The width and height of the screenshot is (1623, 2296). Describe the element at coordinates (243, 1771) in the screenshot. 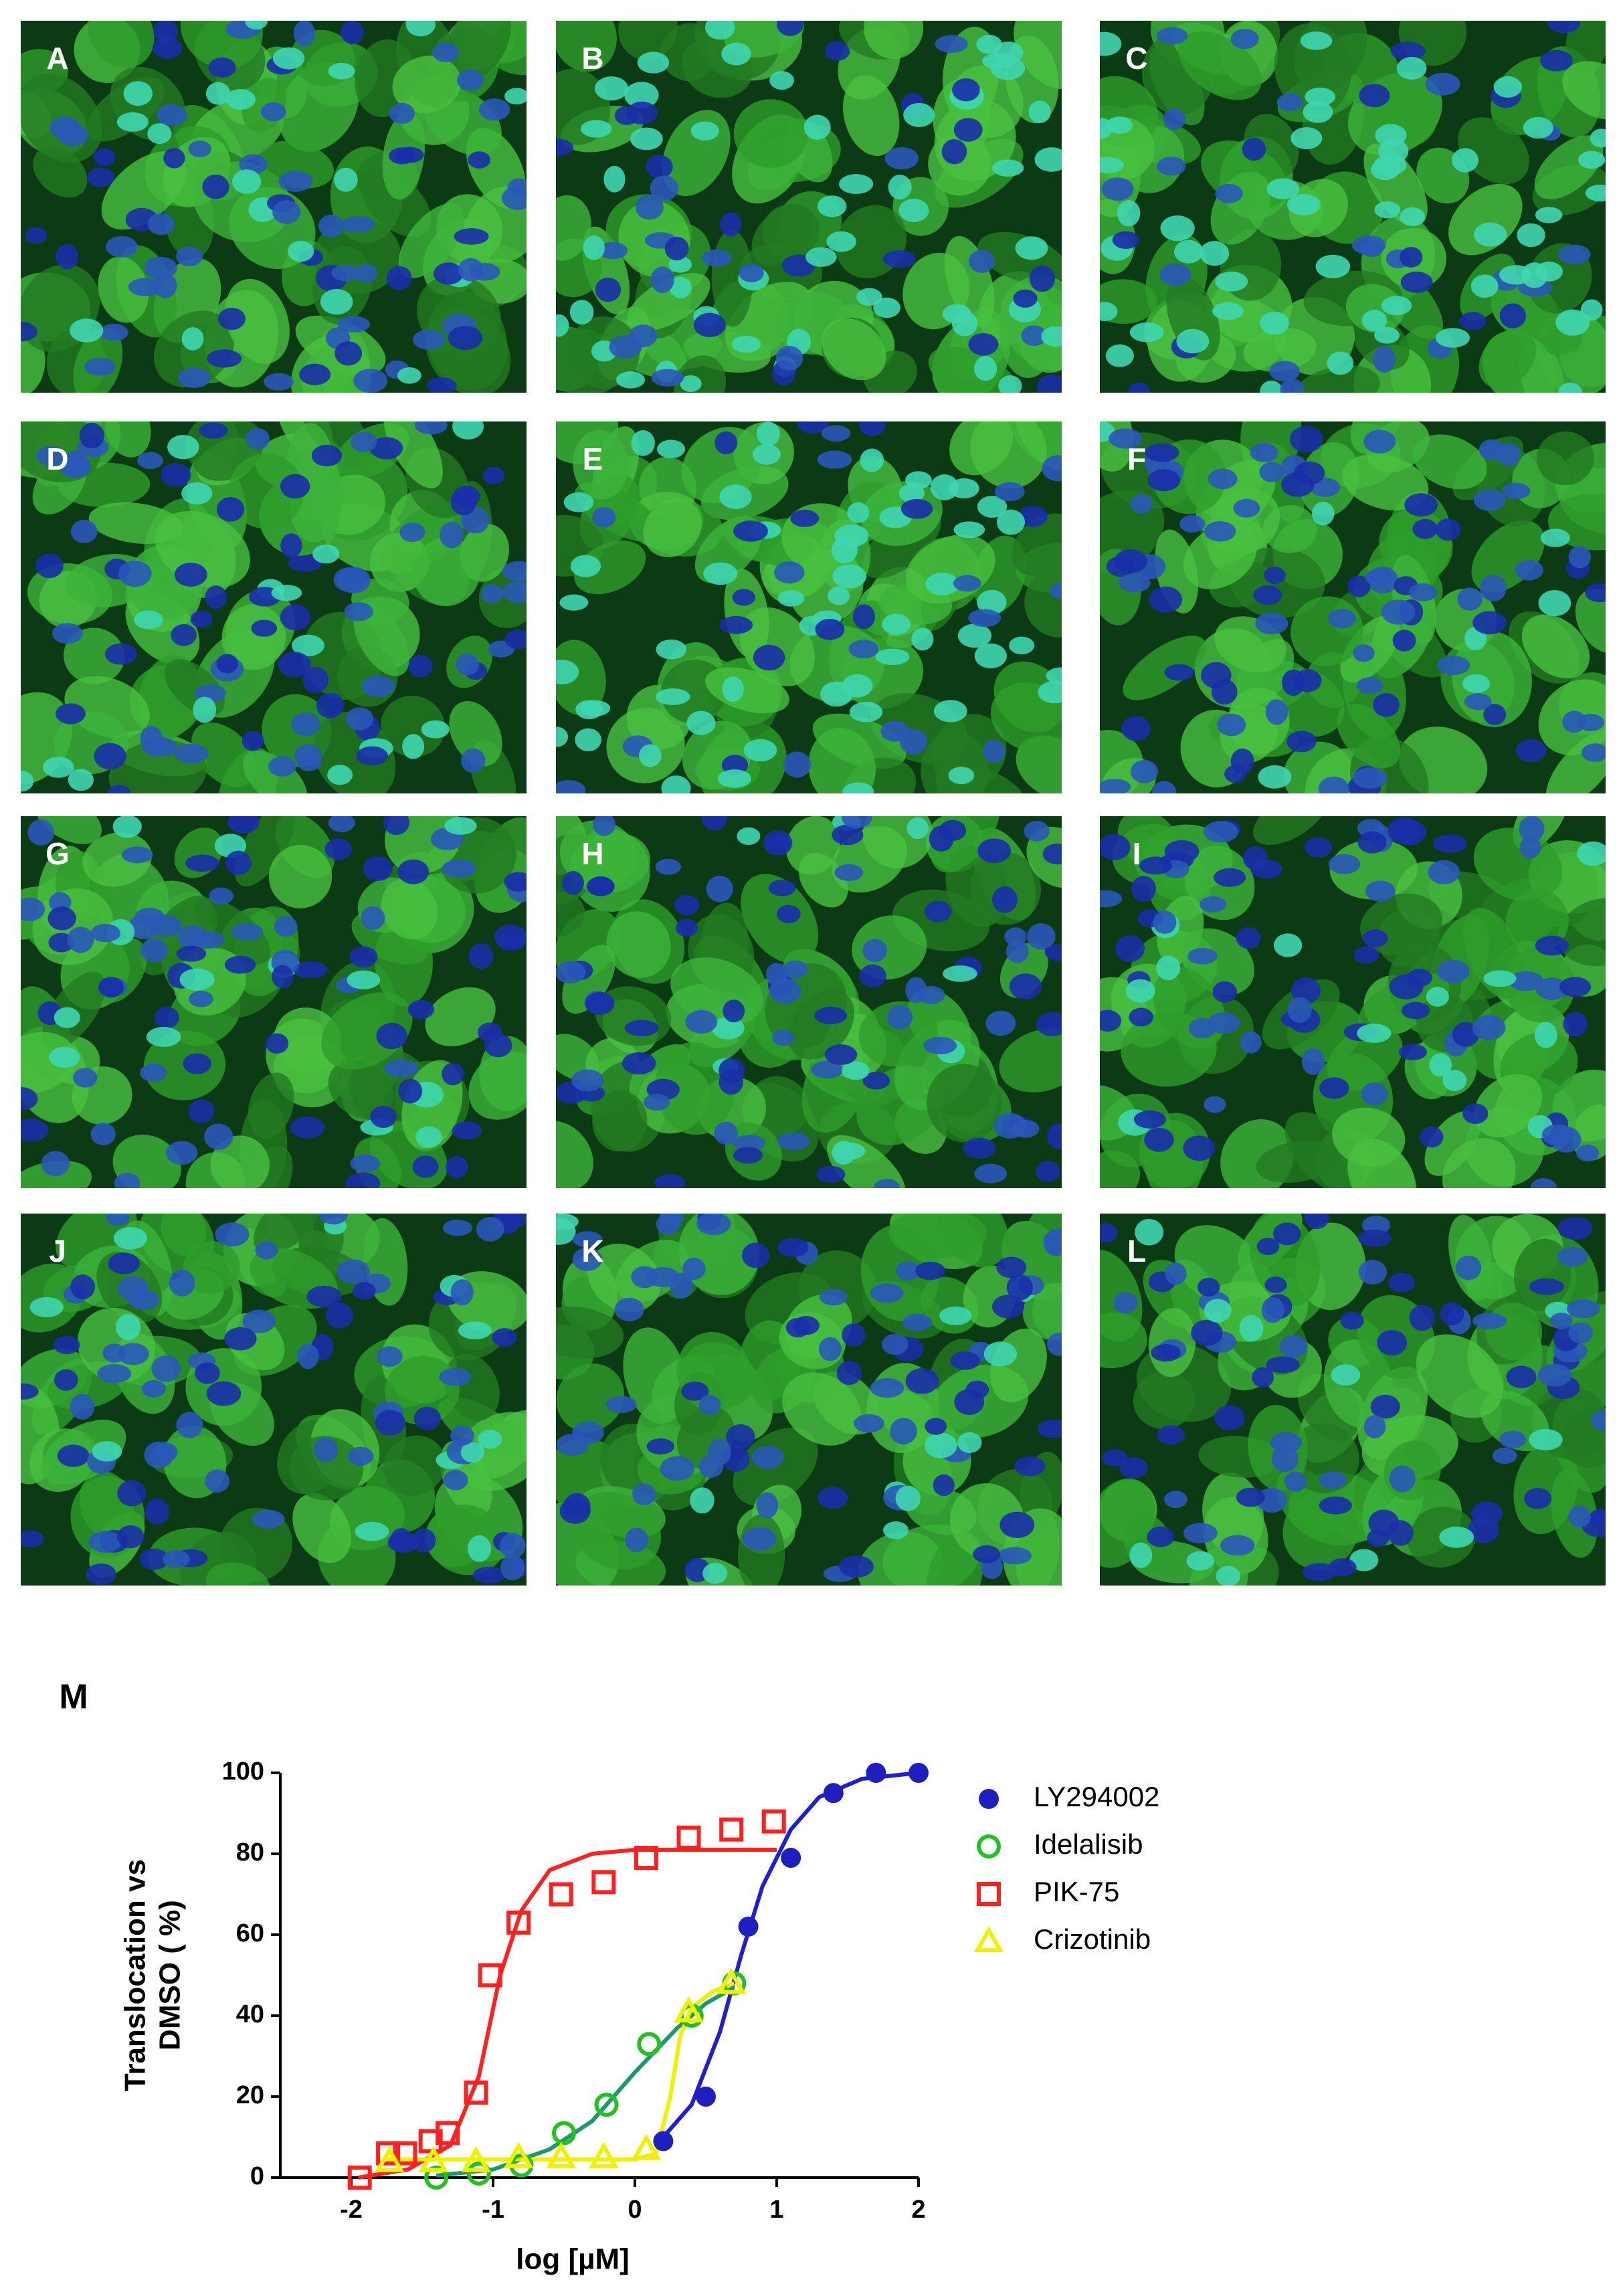

I see `y-tick-label: 100` at that location.